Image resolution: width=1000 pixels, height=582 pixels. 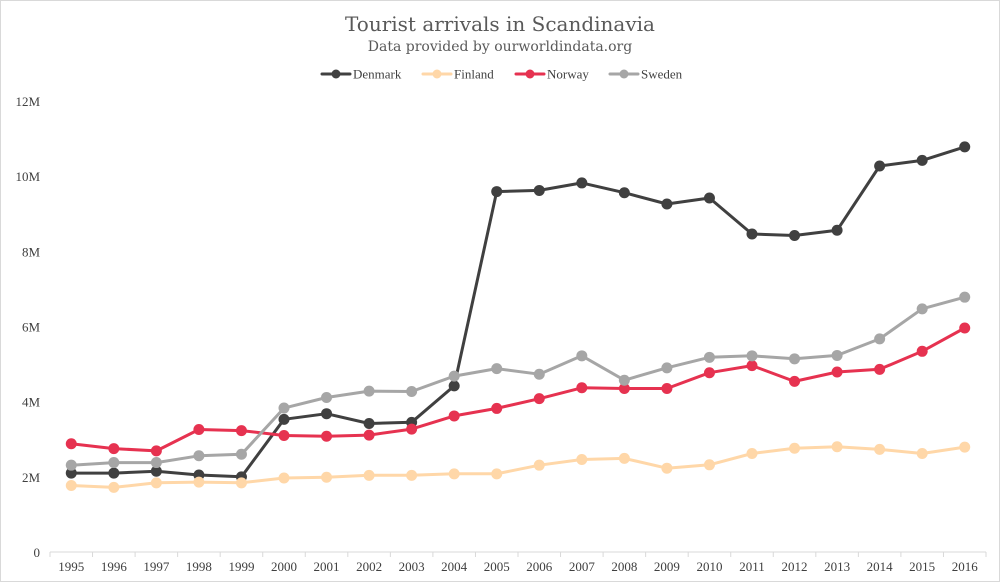 I want to click on x-tick-label: 2014, so click(x=880, y=566).